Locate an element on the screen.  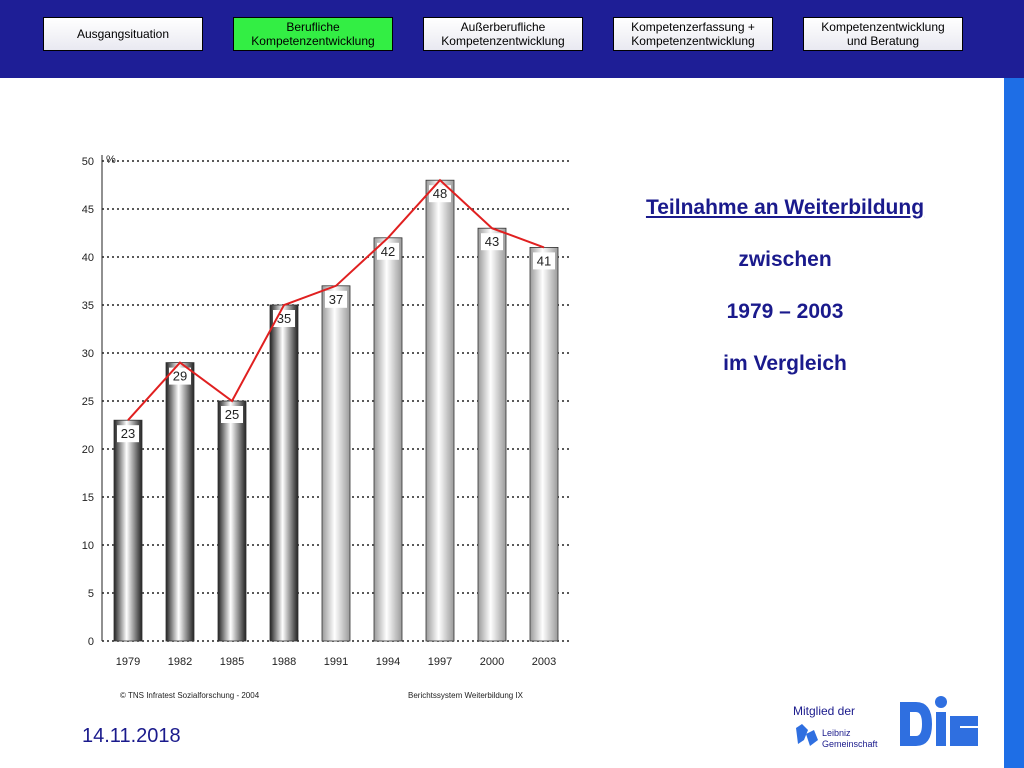
x-tick-label: 1994 is located at coordinates (388, 662).